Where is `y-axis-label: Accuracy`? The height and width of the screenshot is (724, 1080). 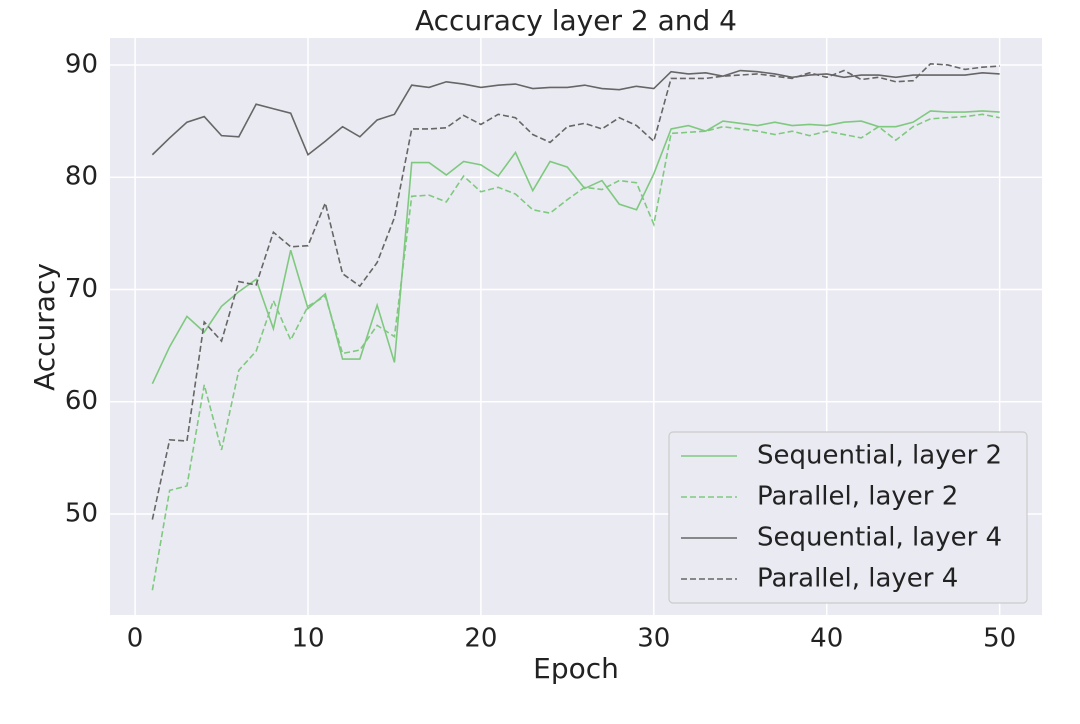 y-axis-label: Accuracy is located at coordinates (44, 327).